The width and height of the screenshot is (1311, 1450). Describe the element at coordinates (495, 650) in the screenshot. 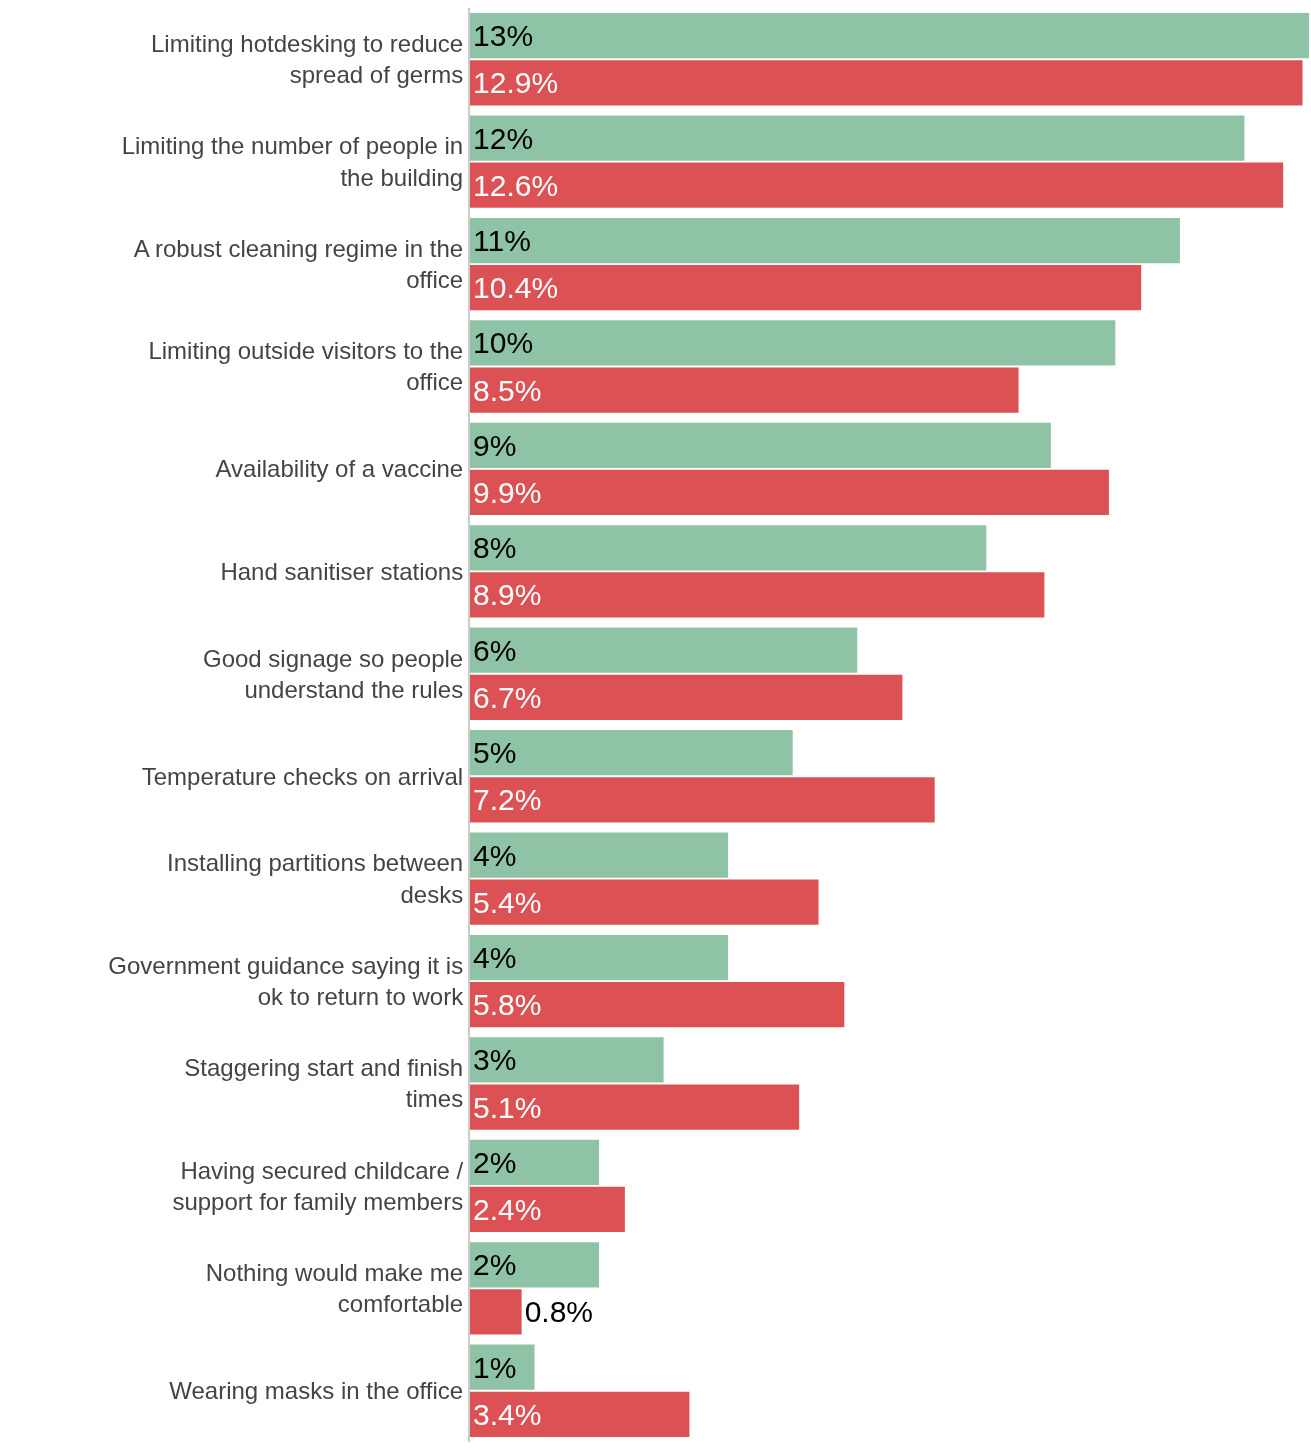

I see `data-label: 6%` at that location.